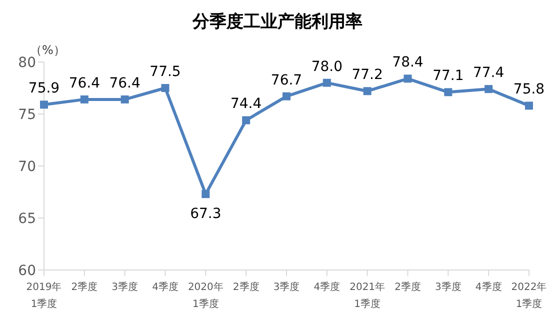  What do you see at coordinates (206, 214) in the screenshot?
I see `text: 67.3` at bounding box center [206, 214].